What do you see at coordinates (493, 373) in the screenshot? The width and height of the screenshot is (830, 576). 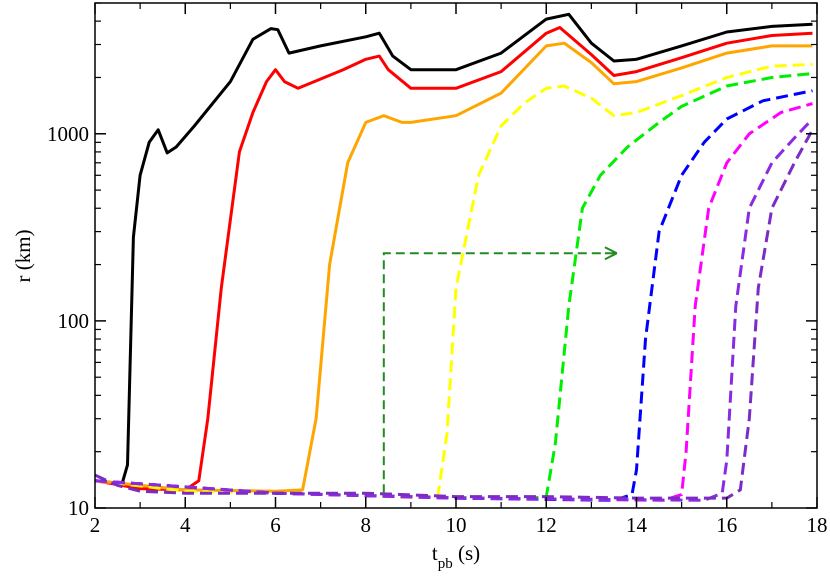 I see `annotation-arrow-line` at bounding box center [493, 373].